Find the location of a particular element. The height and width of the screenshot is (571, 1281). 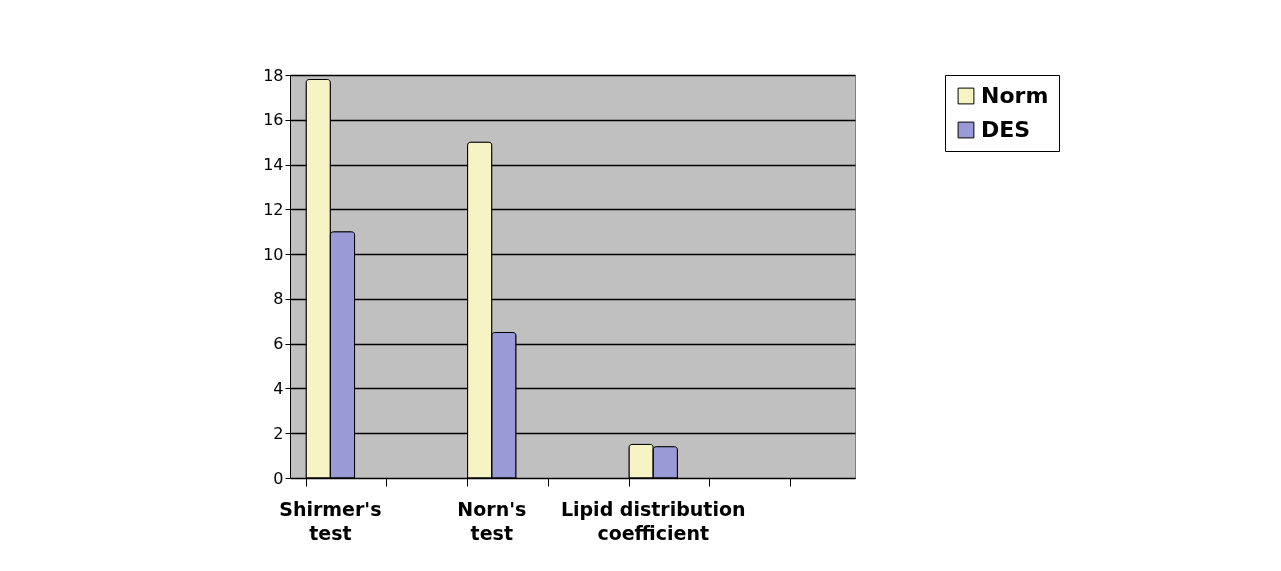

y-tick-label: 8 is located at coordinates (278, 299).